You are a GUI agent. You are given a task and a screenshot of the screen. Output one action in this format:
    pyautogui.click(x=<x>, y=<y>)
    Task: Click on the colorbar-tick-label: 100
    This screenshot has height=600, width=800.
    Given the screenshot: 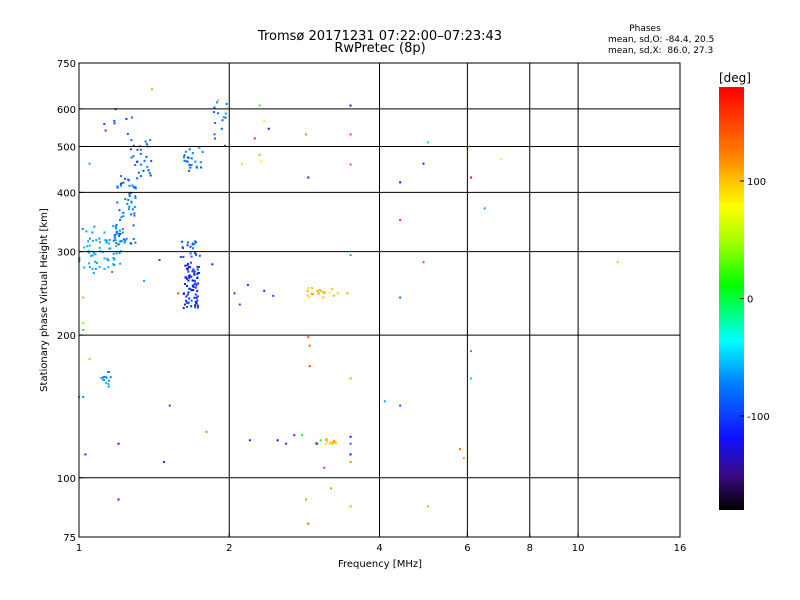 What is the action you would take?
    pyautogui.click(x=756, y=182)
    